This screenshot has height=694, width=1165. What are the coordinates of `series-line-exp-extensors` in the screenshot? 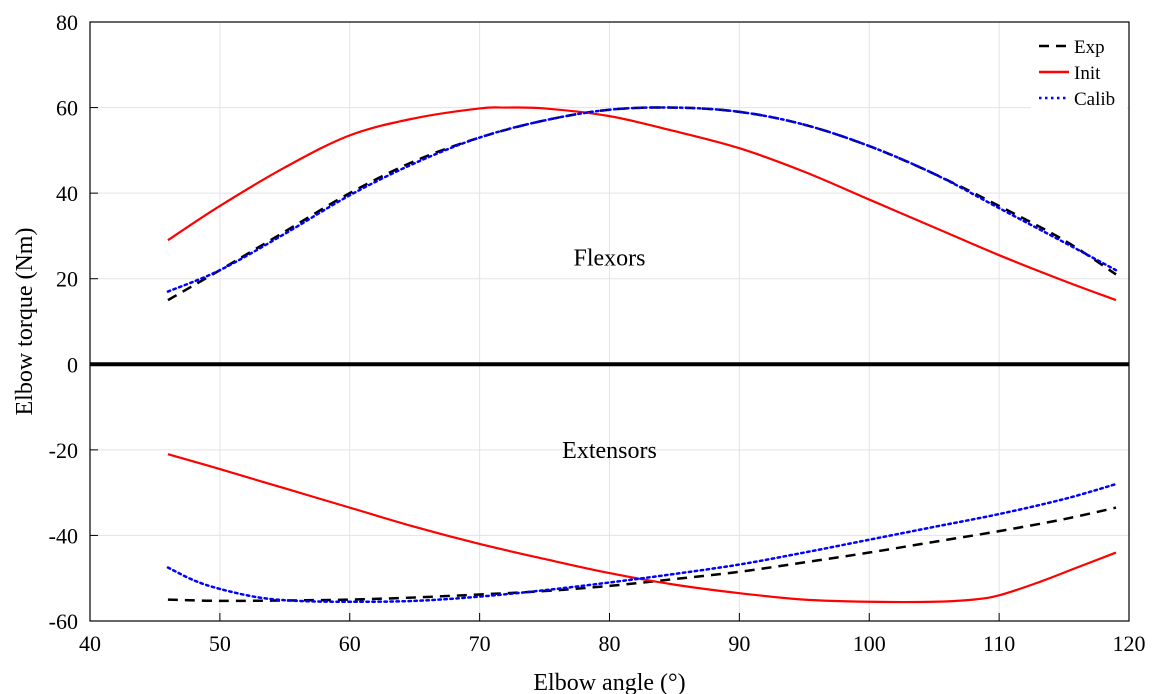 It's located at (642, 554).